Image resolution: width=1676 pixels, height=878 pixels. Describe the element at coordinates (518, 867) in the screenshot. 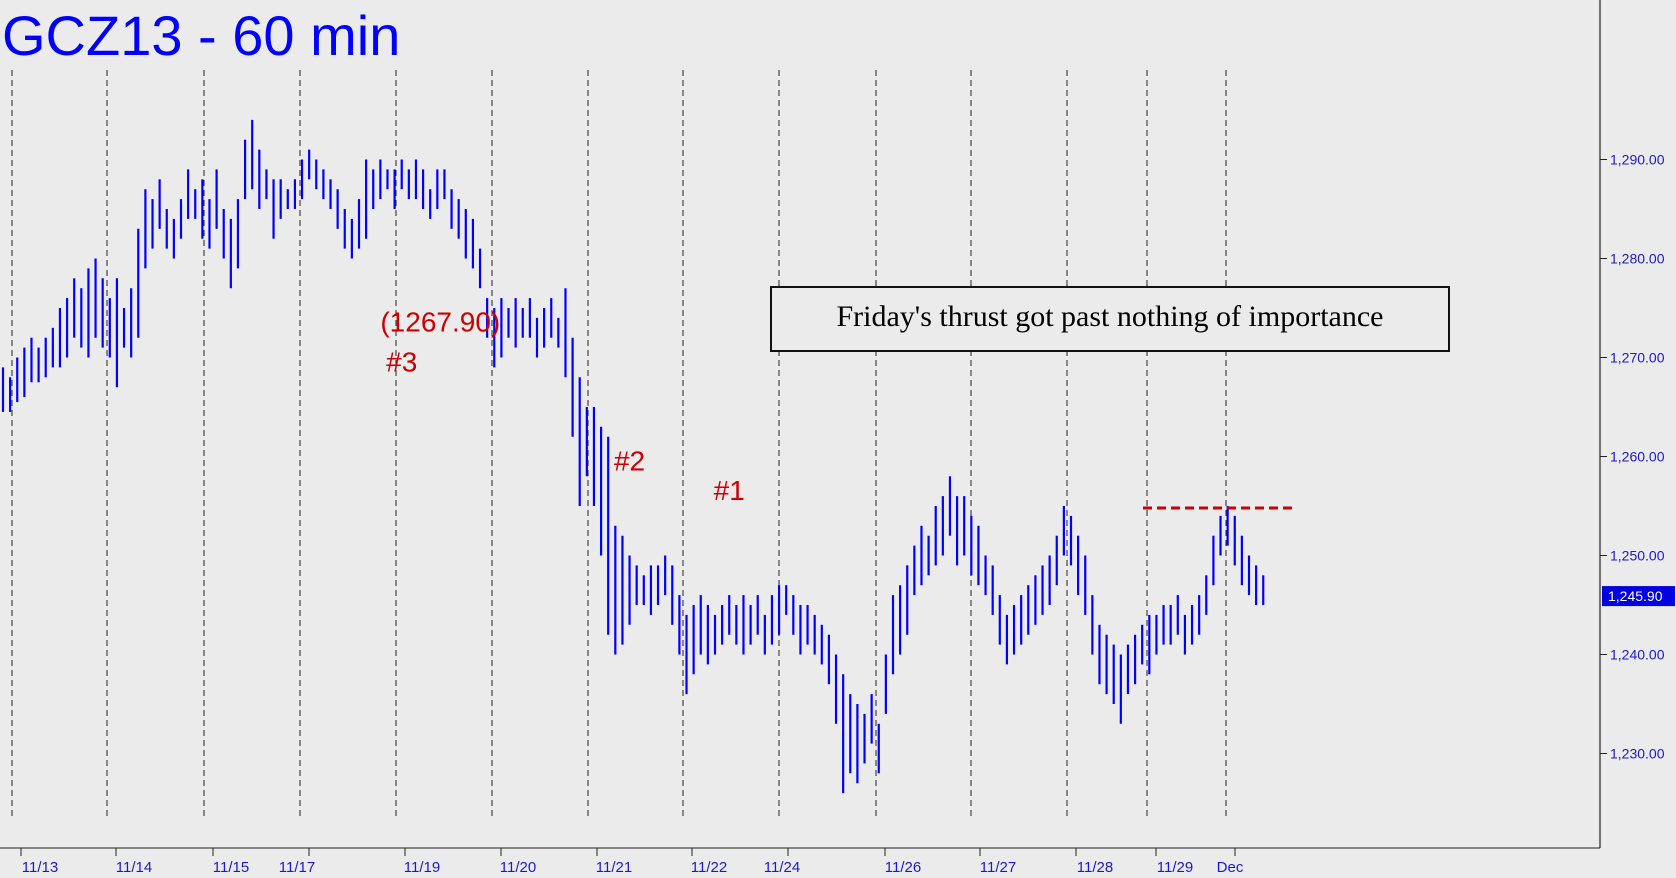

I see `x-tick-label: 11/20` at that location.